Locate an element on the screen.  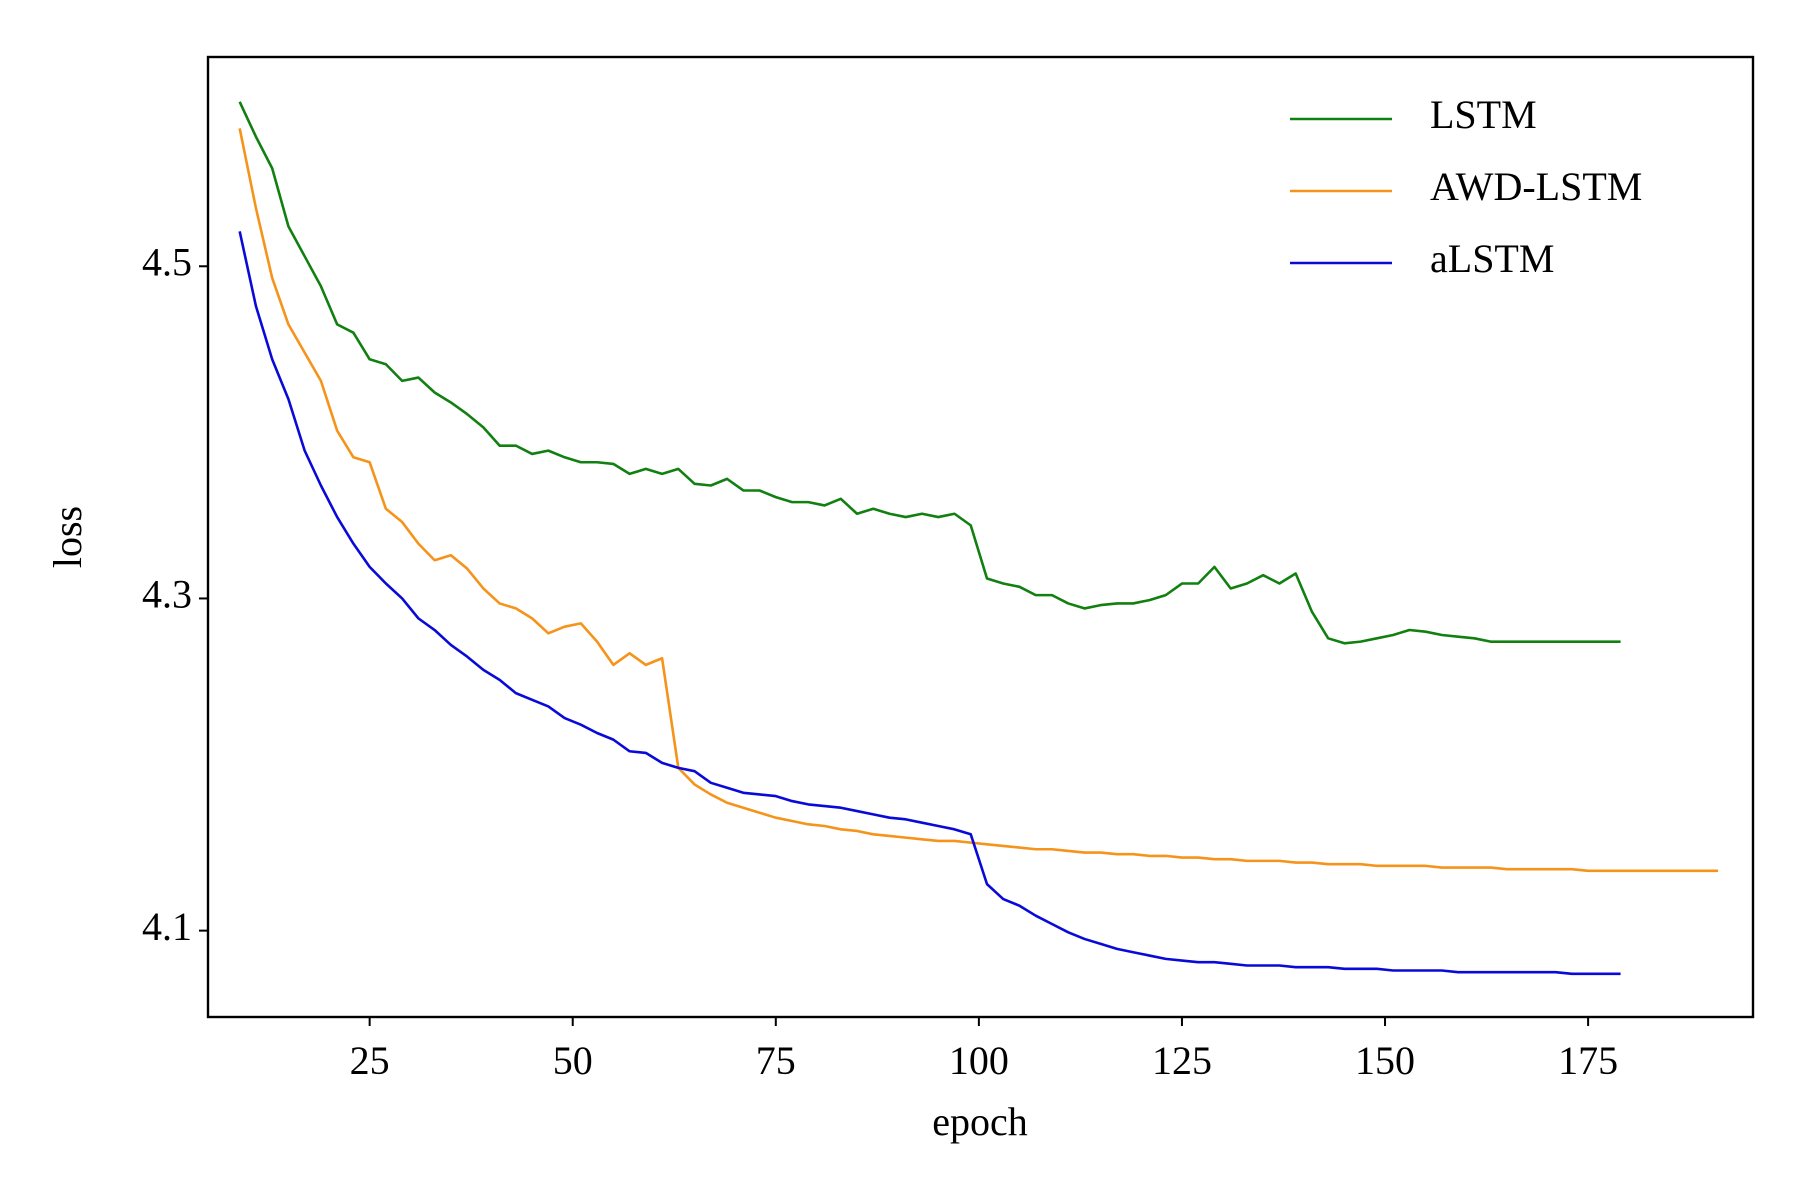
legend-label: LSTM is located at coordinates (1483, 114).